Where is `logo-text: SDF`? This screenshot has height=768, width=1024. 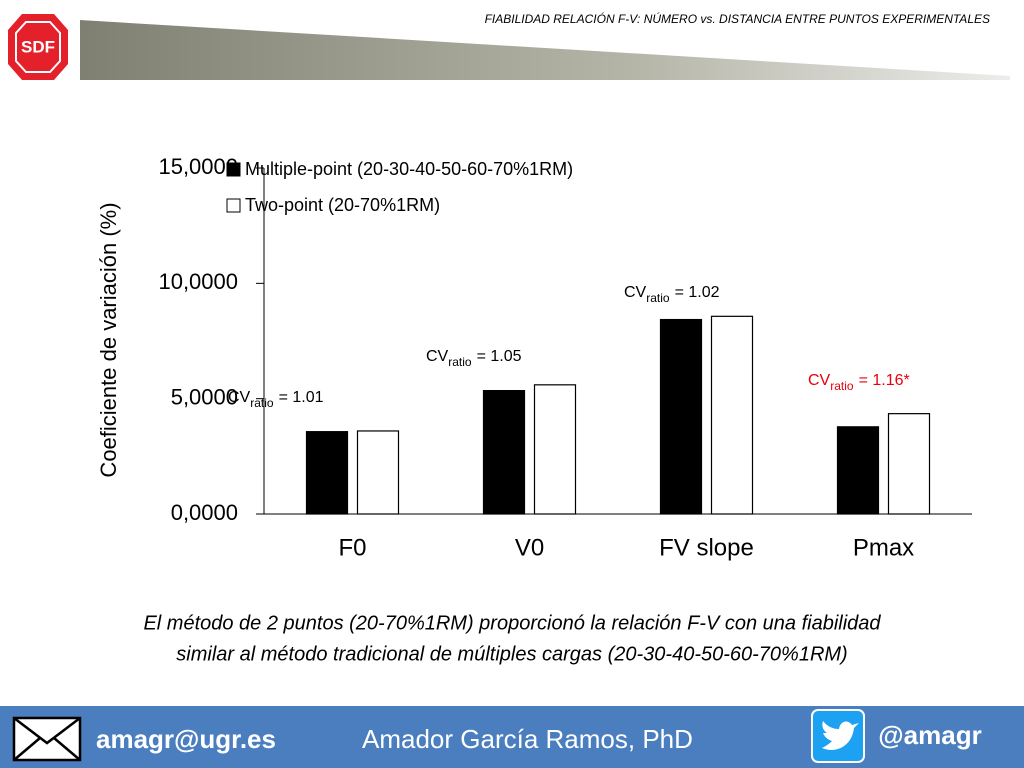 logo-text: SDF is located at coordinates (38, 46).